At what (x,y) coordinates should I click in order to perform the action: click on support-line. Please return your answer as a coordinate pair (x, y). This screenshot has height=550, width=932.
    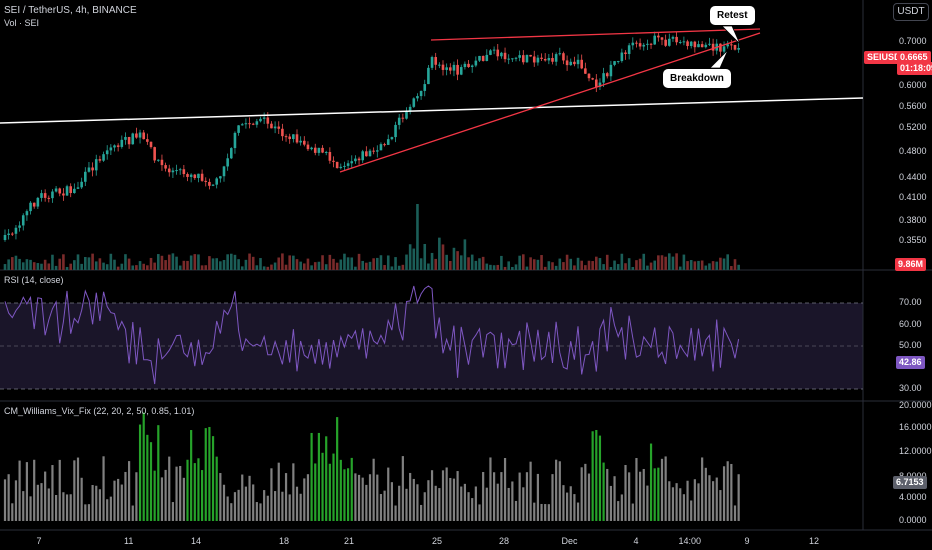
    Looking at the image, I should click on (432, 110).